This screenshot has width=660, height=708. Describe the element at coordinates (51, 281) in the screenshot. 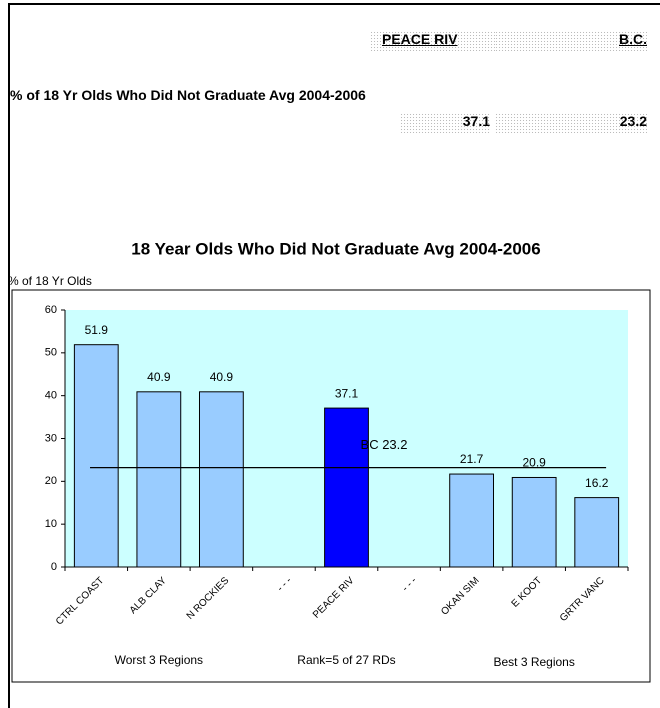

I see `y-axis-label: % of 18 Yr Olds` at that location.